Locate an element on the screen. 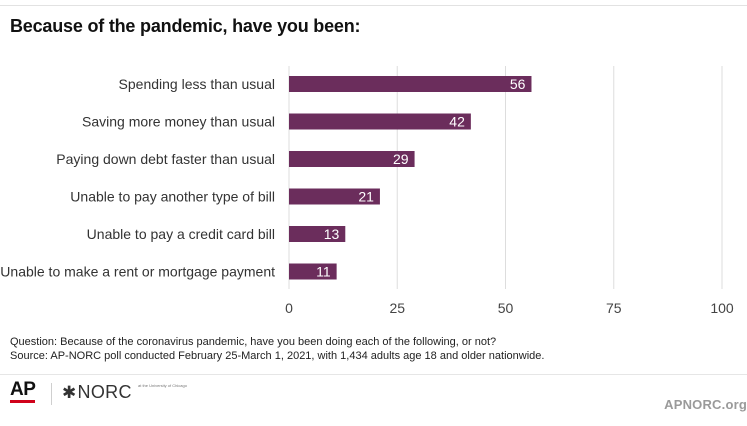 The width and height of the screenshot is (747, 426). x-tick-label: 100 is located at coordinates (722, 308).